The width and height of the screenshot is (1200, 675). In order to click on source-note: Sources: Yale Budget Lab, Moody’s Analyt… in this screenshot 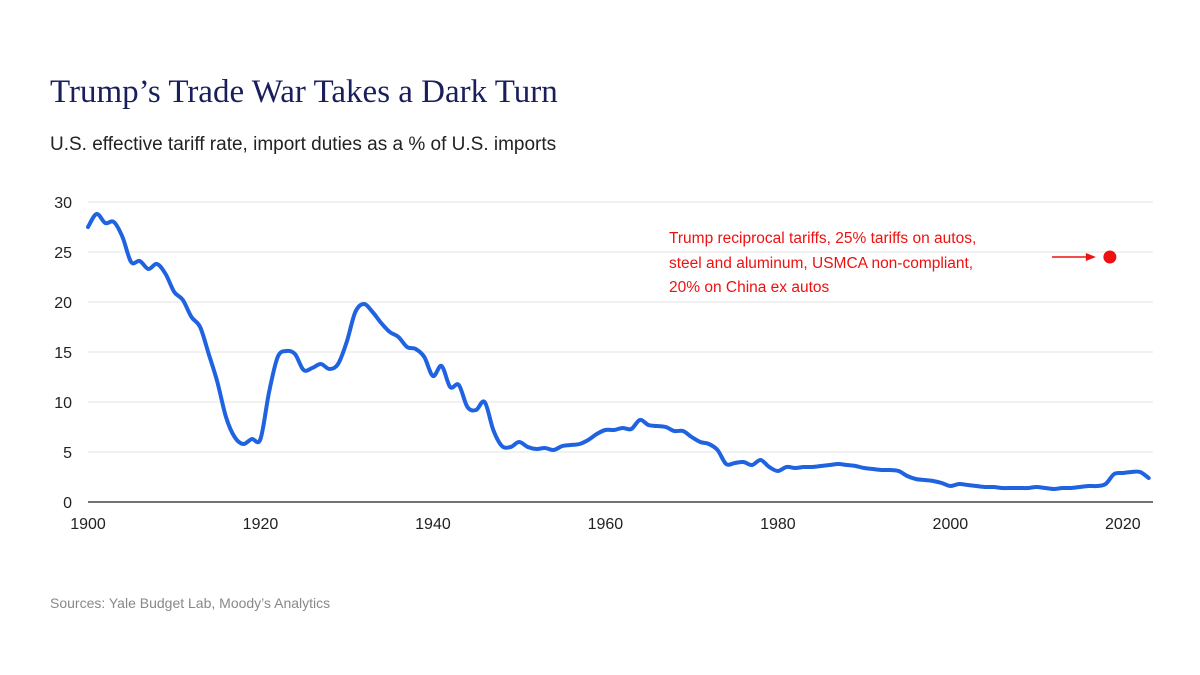, I will do `click(190, 603)`.